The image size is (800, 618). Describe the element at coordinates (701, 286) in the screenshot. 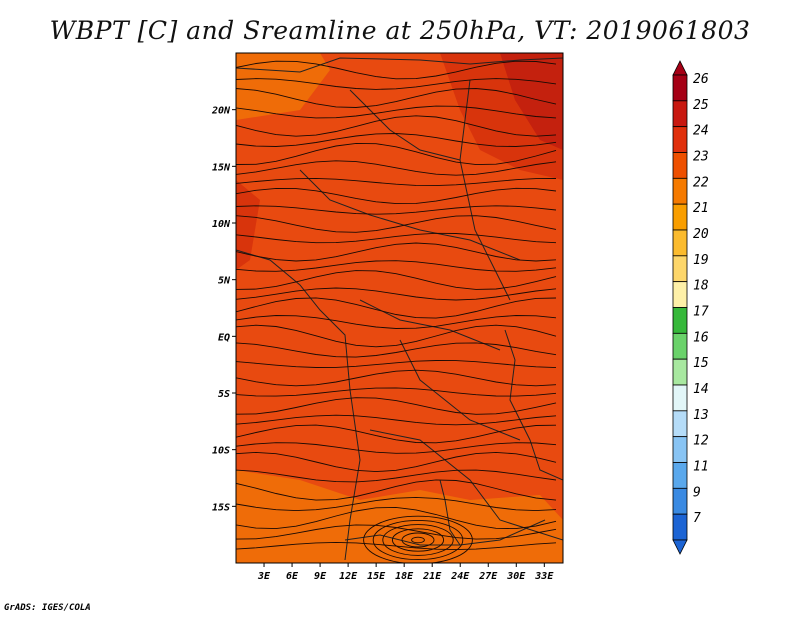

I see `colorbar-label: 18` at that location.